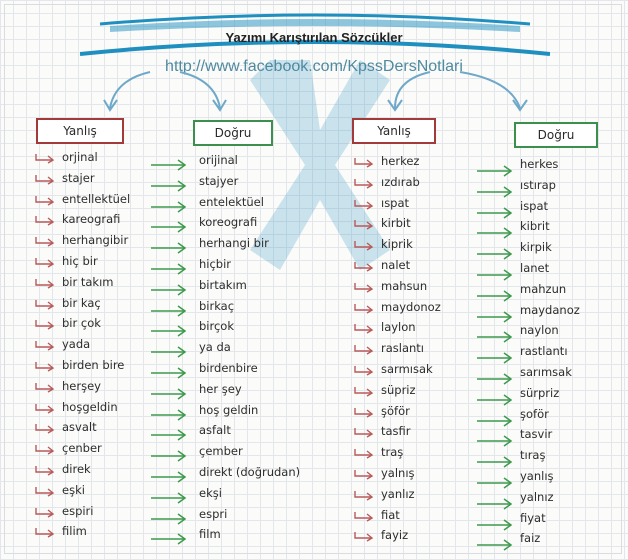  What do you see at coordinates (398, 473) in the screenshot?
I see `wrong-word-text: yalnış` at bounding box center [398, 473].